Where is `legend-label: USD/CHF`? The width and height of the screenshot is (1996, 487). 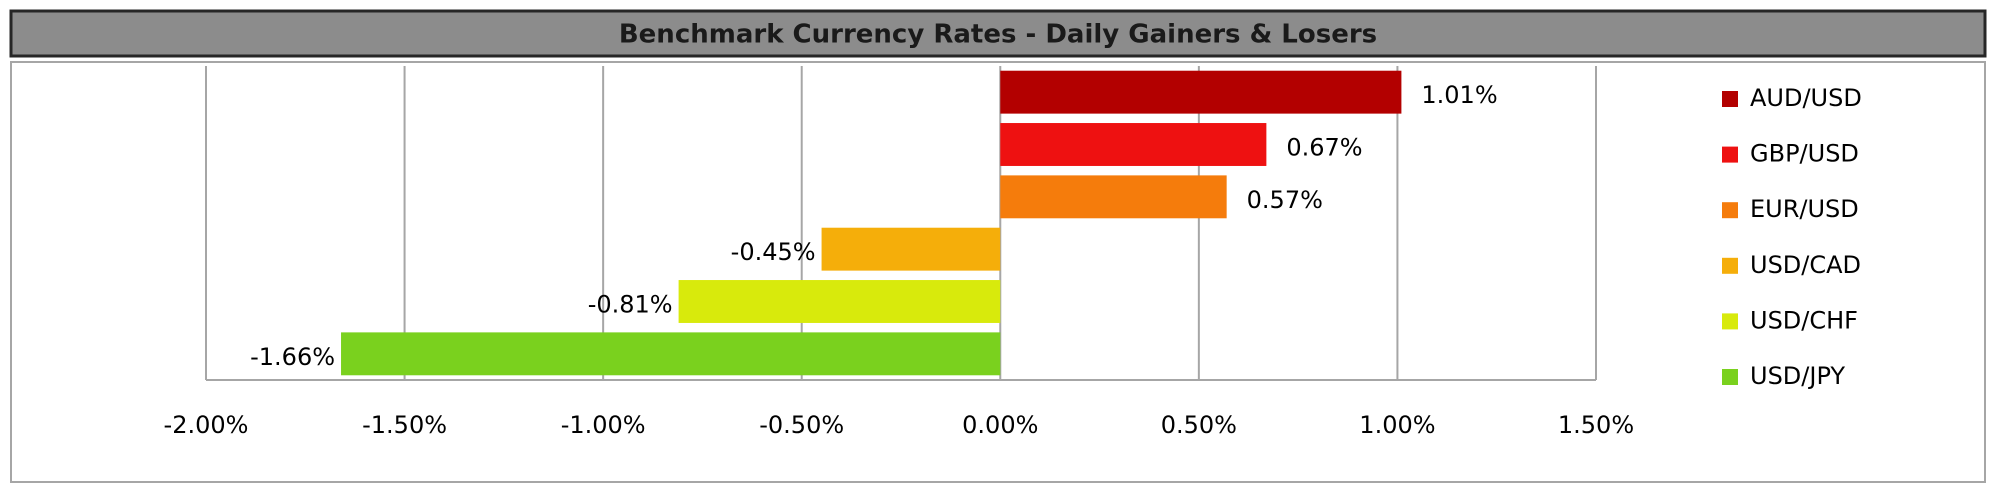 legend-label: USD/CHF is located at coordinates (1804, 320).